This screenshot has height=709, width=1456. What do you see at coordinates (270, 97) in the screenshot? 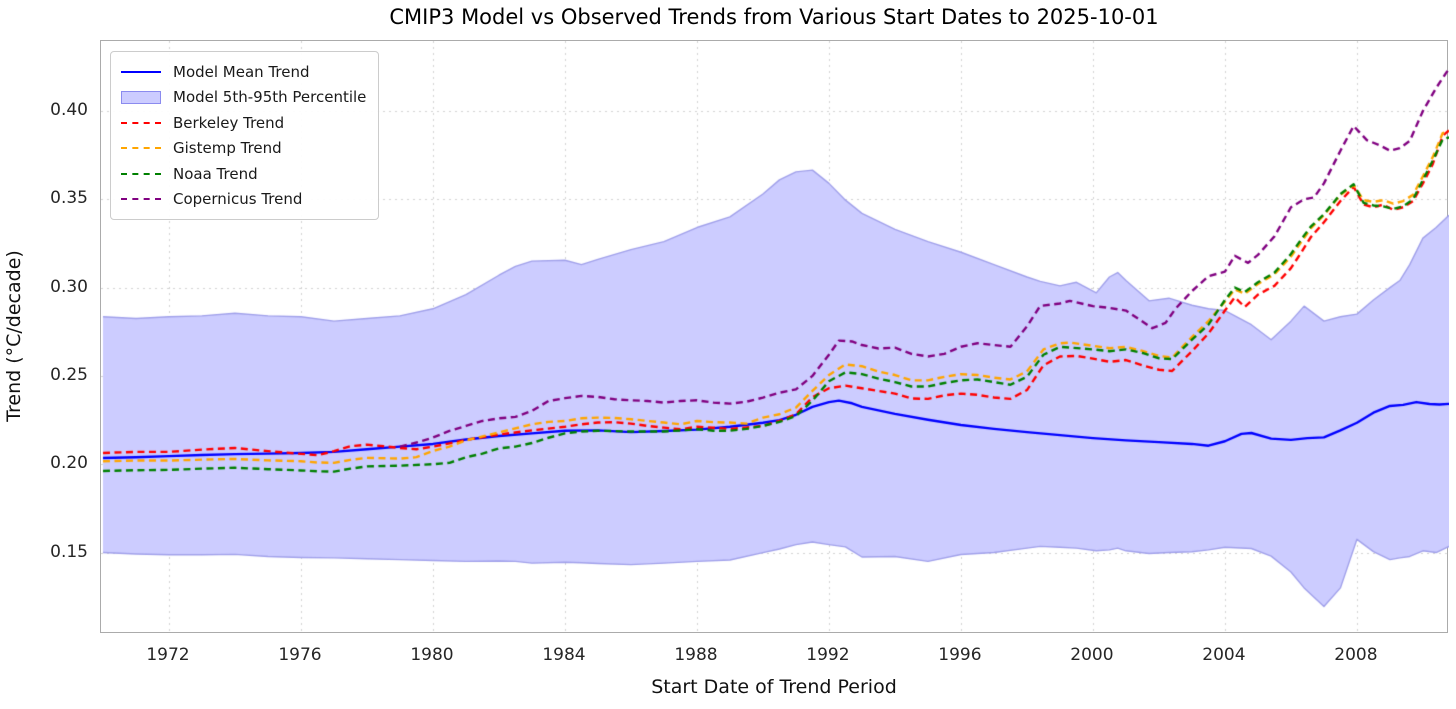
I see `legend-item-label: Model 5th-95th Percentile` at bounding box center [270, 97].